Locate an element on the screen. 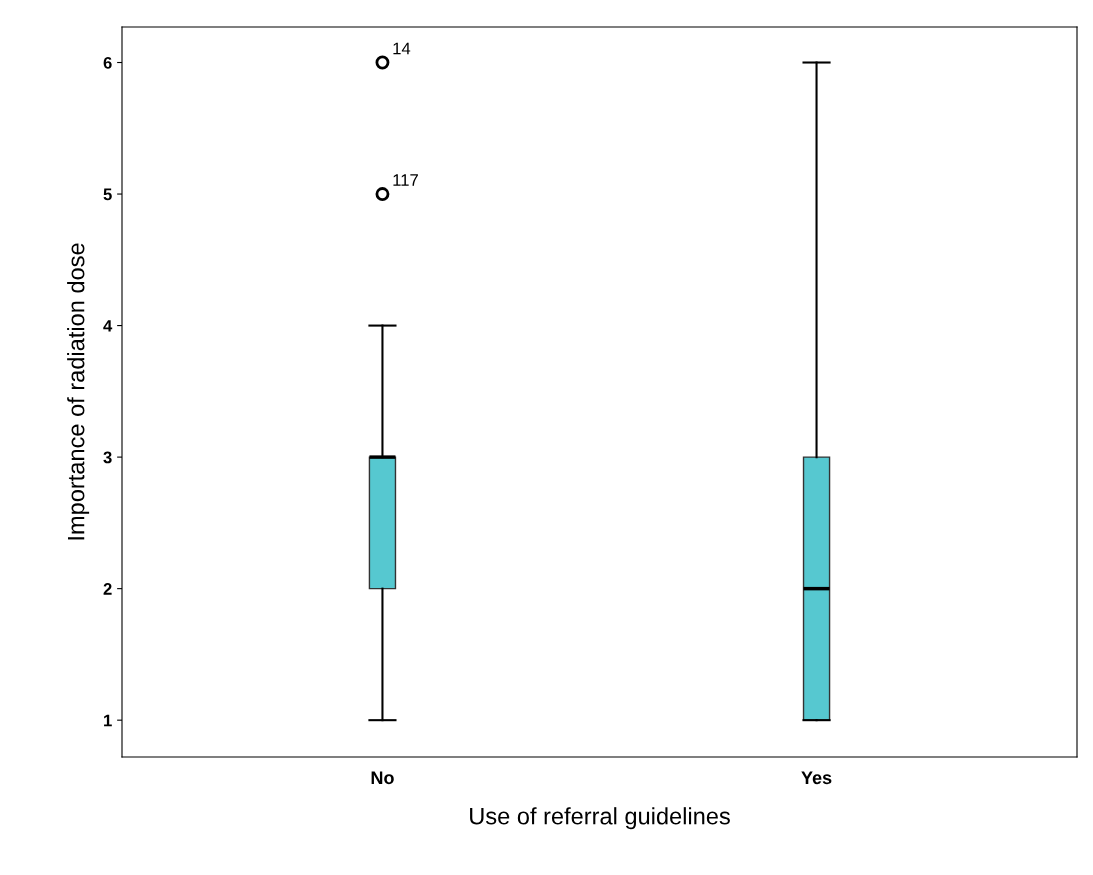 Image resolution: width=1093 pixels, height=875 pixels. y-tick-label: 2 is located at coordinates (107, 589).